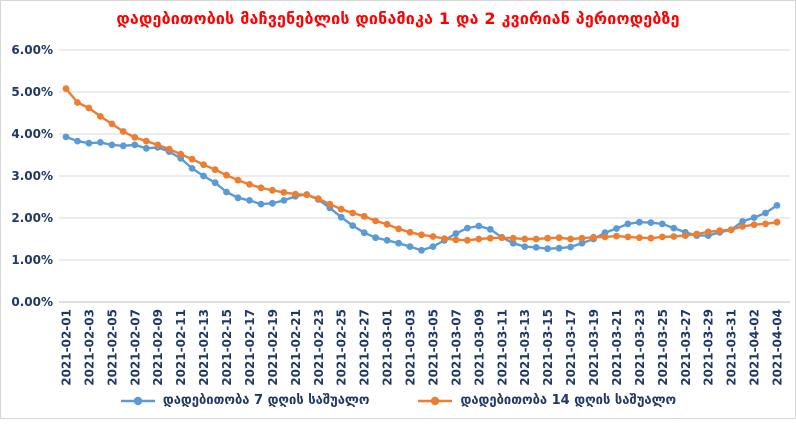 This screenshot has width=796, height=425. Describe the element at coordinates (112, 347) in the screenshot. I see `x-tick-label: 2021-02-05` at that location.